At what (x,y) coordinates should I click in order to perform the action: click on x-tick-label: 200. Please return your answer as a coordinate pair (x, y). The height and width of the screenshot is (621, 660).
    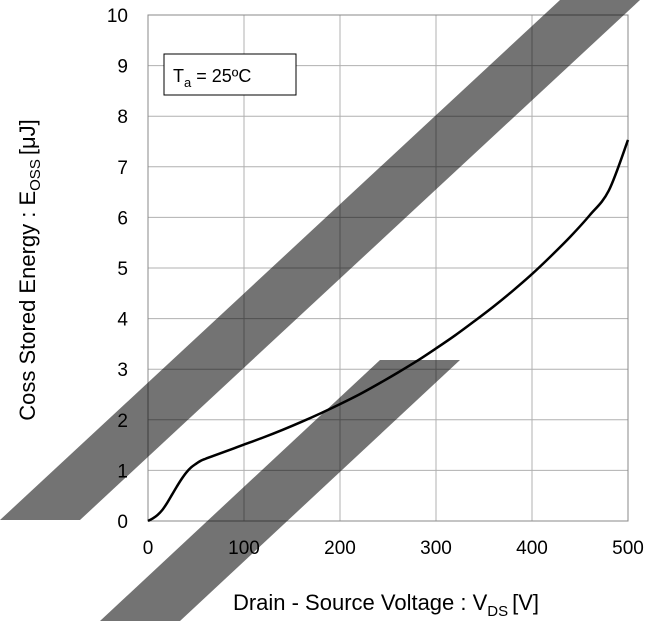
    Looking at the image, I should click on (340, 548).